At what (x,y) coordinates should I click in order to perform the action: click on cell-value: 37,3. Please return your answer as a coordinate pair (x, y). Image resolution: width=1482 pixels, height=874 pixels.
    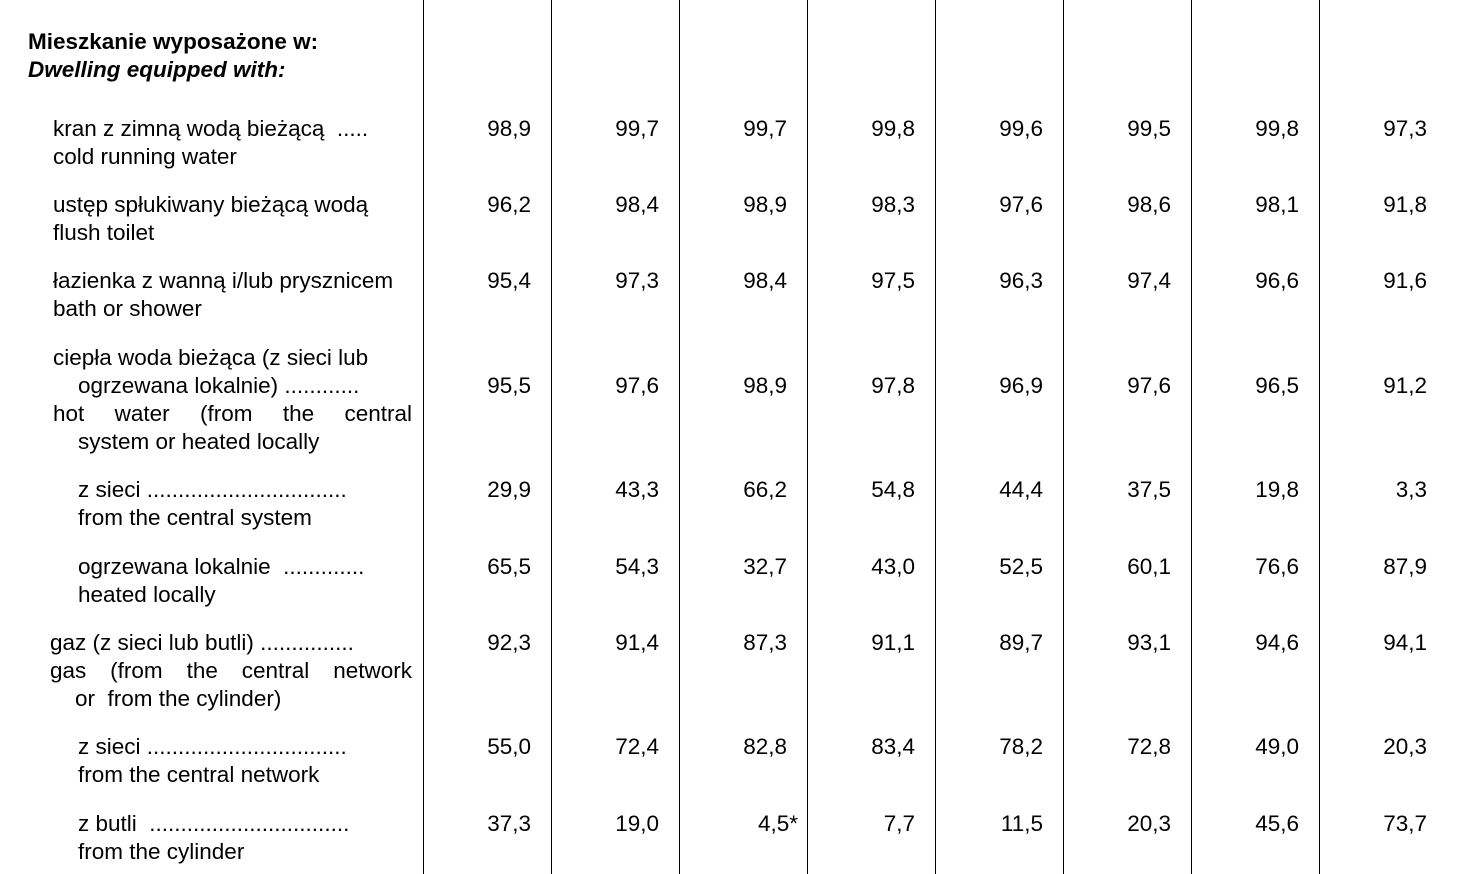
    Looking at the image, I should click on (509, 823).